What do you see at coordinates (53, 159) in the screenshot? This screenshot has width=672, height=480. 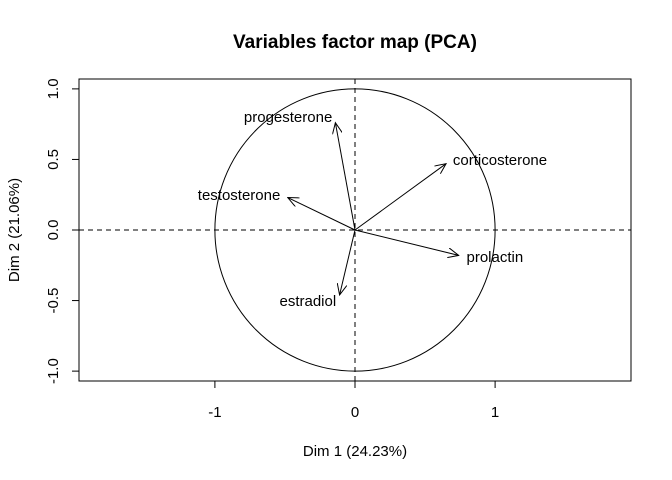 I see `y-tick-label: 0.5` at bounding box center [53, 159].